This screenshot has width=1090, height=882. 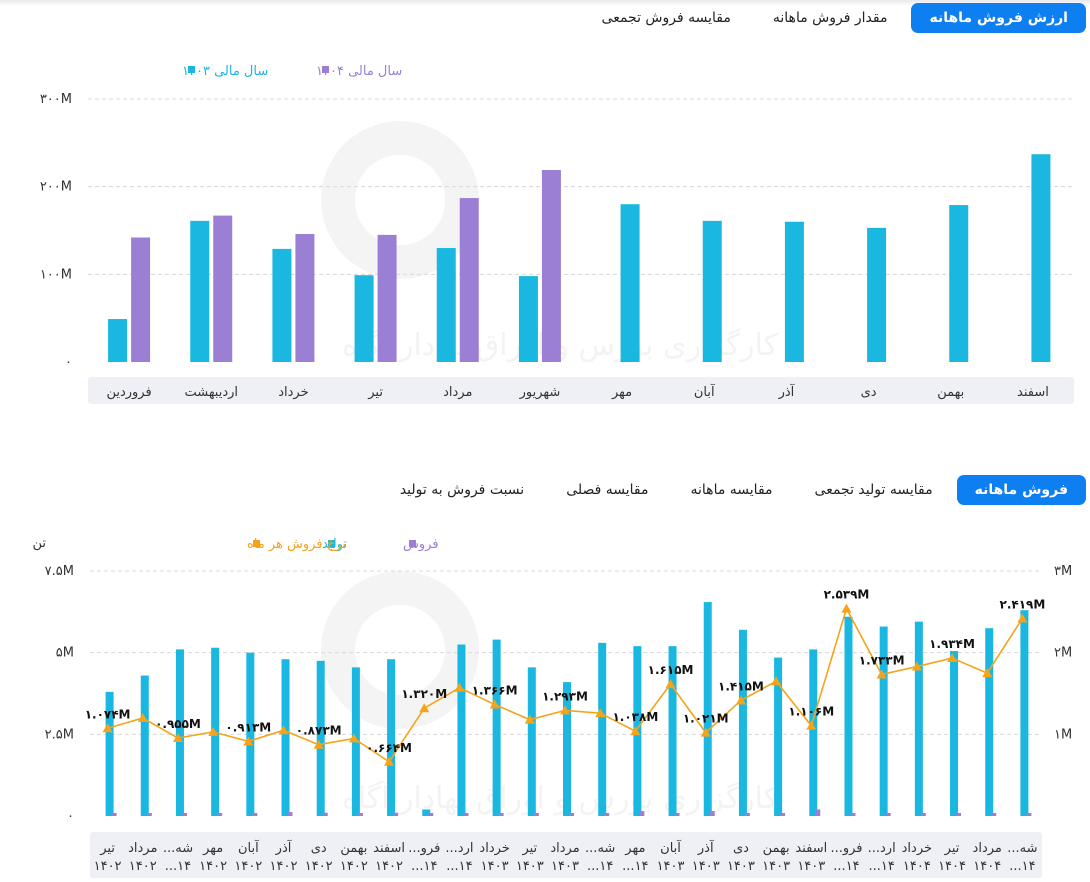 I want to click on y-tick-label: ۳۰۰M, so click(x=56, y=99).